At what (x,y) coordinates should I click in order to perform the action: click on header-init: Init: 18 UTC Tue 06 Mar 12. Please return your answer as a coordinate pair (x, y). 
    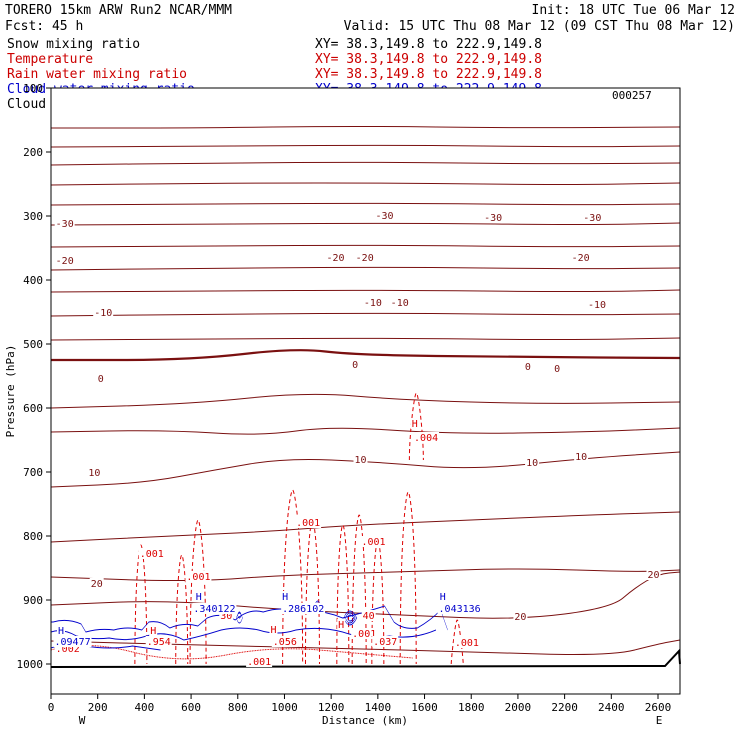
    Looking at the image, I should click on (634, 10).